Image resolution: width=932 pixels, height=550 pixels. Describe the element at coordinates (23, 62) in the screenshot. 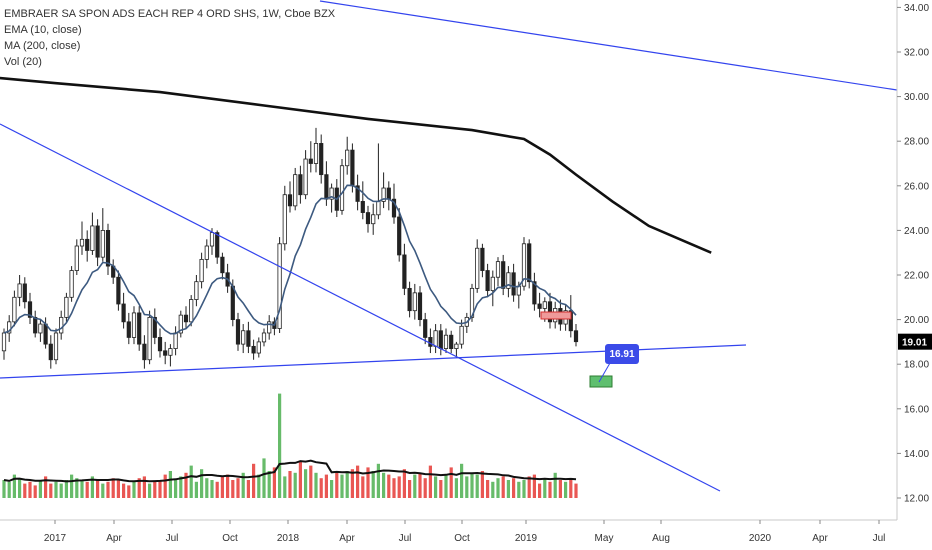

I see `legend-vol: Vol (20)` at that location.